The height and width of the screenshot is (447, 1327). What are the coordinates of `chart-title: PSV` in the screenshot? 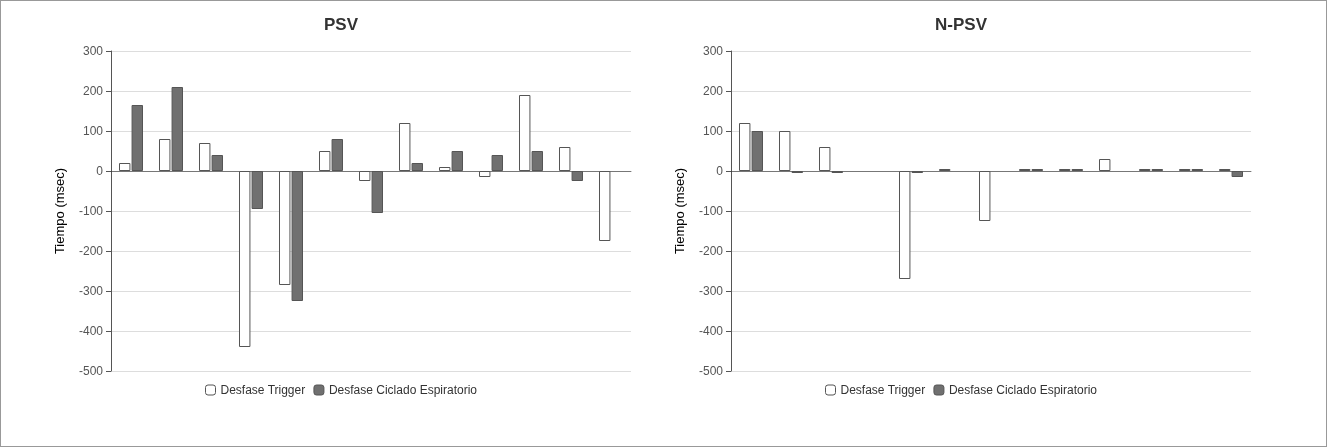 It's located at (341, 24).